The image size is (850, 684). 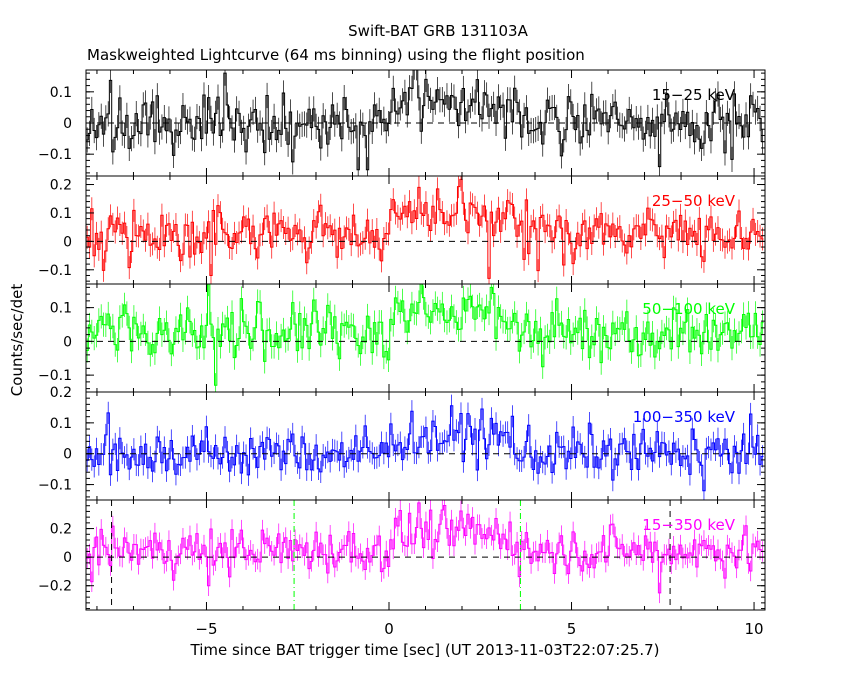 I want to click on band-label: 15−350 keV, so click(x=688, y=525).